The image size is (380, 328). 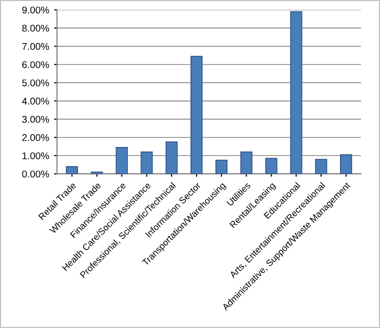 What do you see at coordinates (36, 10) in the screenshot?
I see `y-tick-label: 9.00%` at bounding box center [36, 10].